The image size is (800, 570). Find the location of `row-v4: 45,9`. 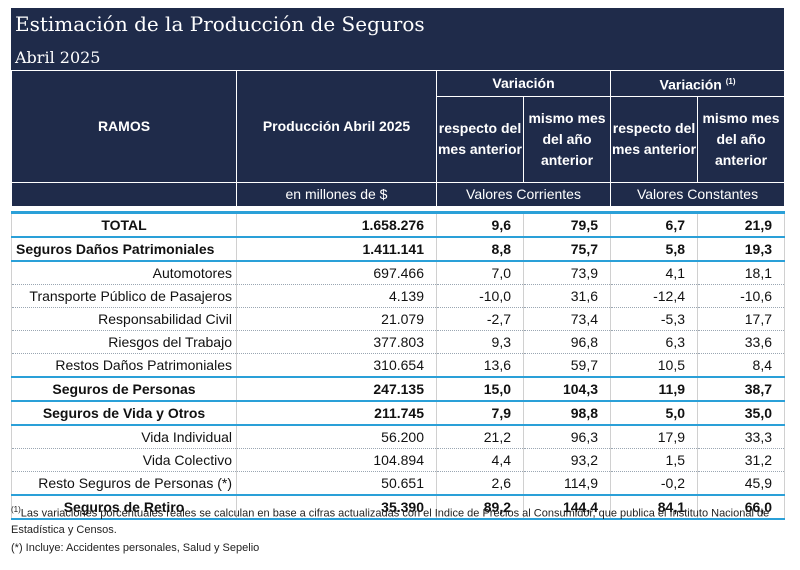

row-v4: 45,9 is located at coordinates (741, 483).